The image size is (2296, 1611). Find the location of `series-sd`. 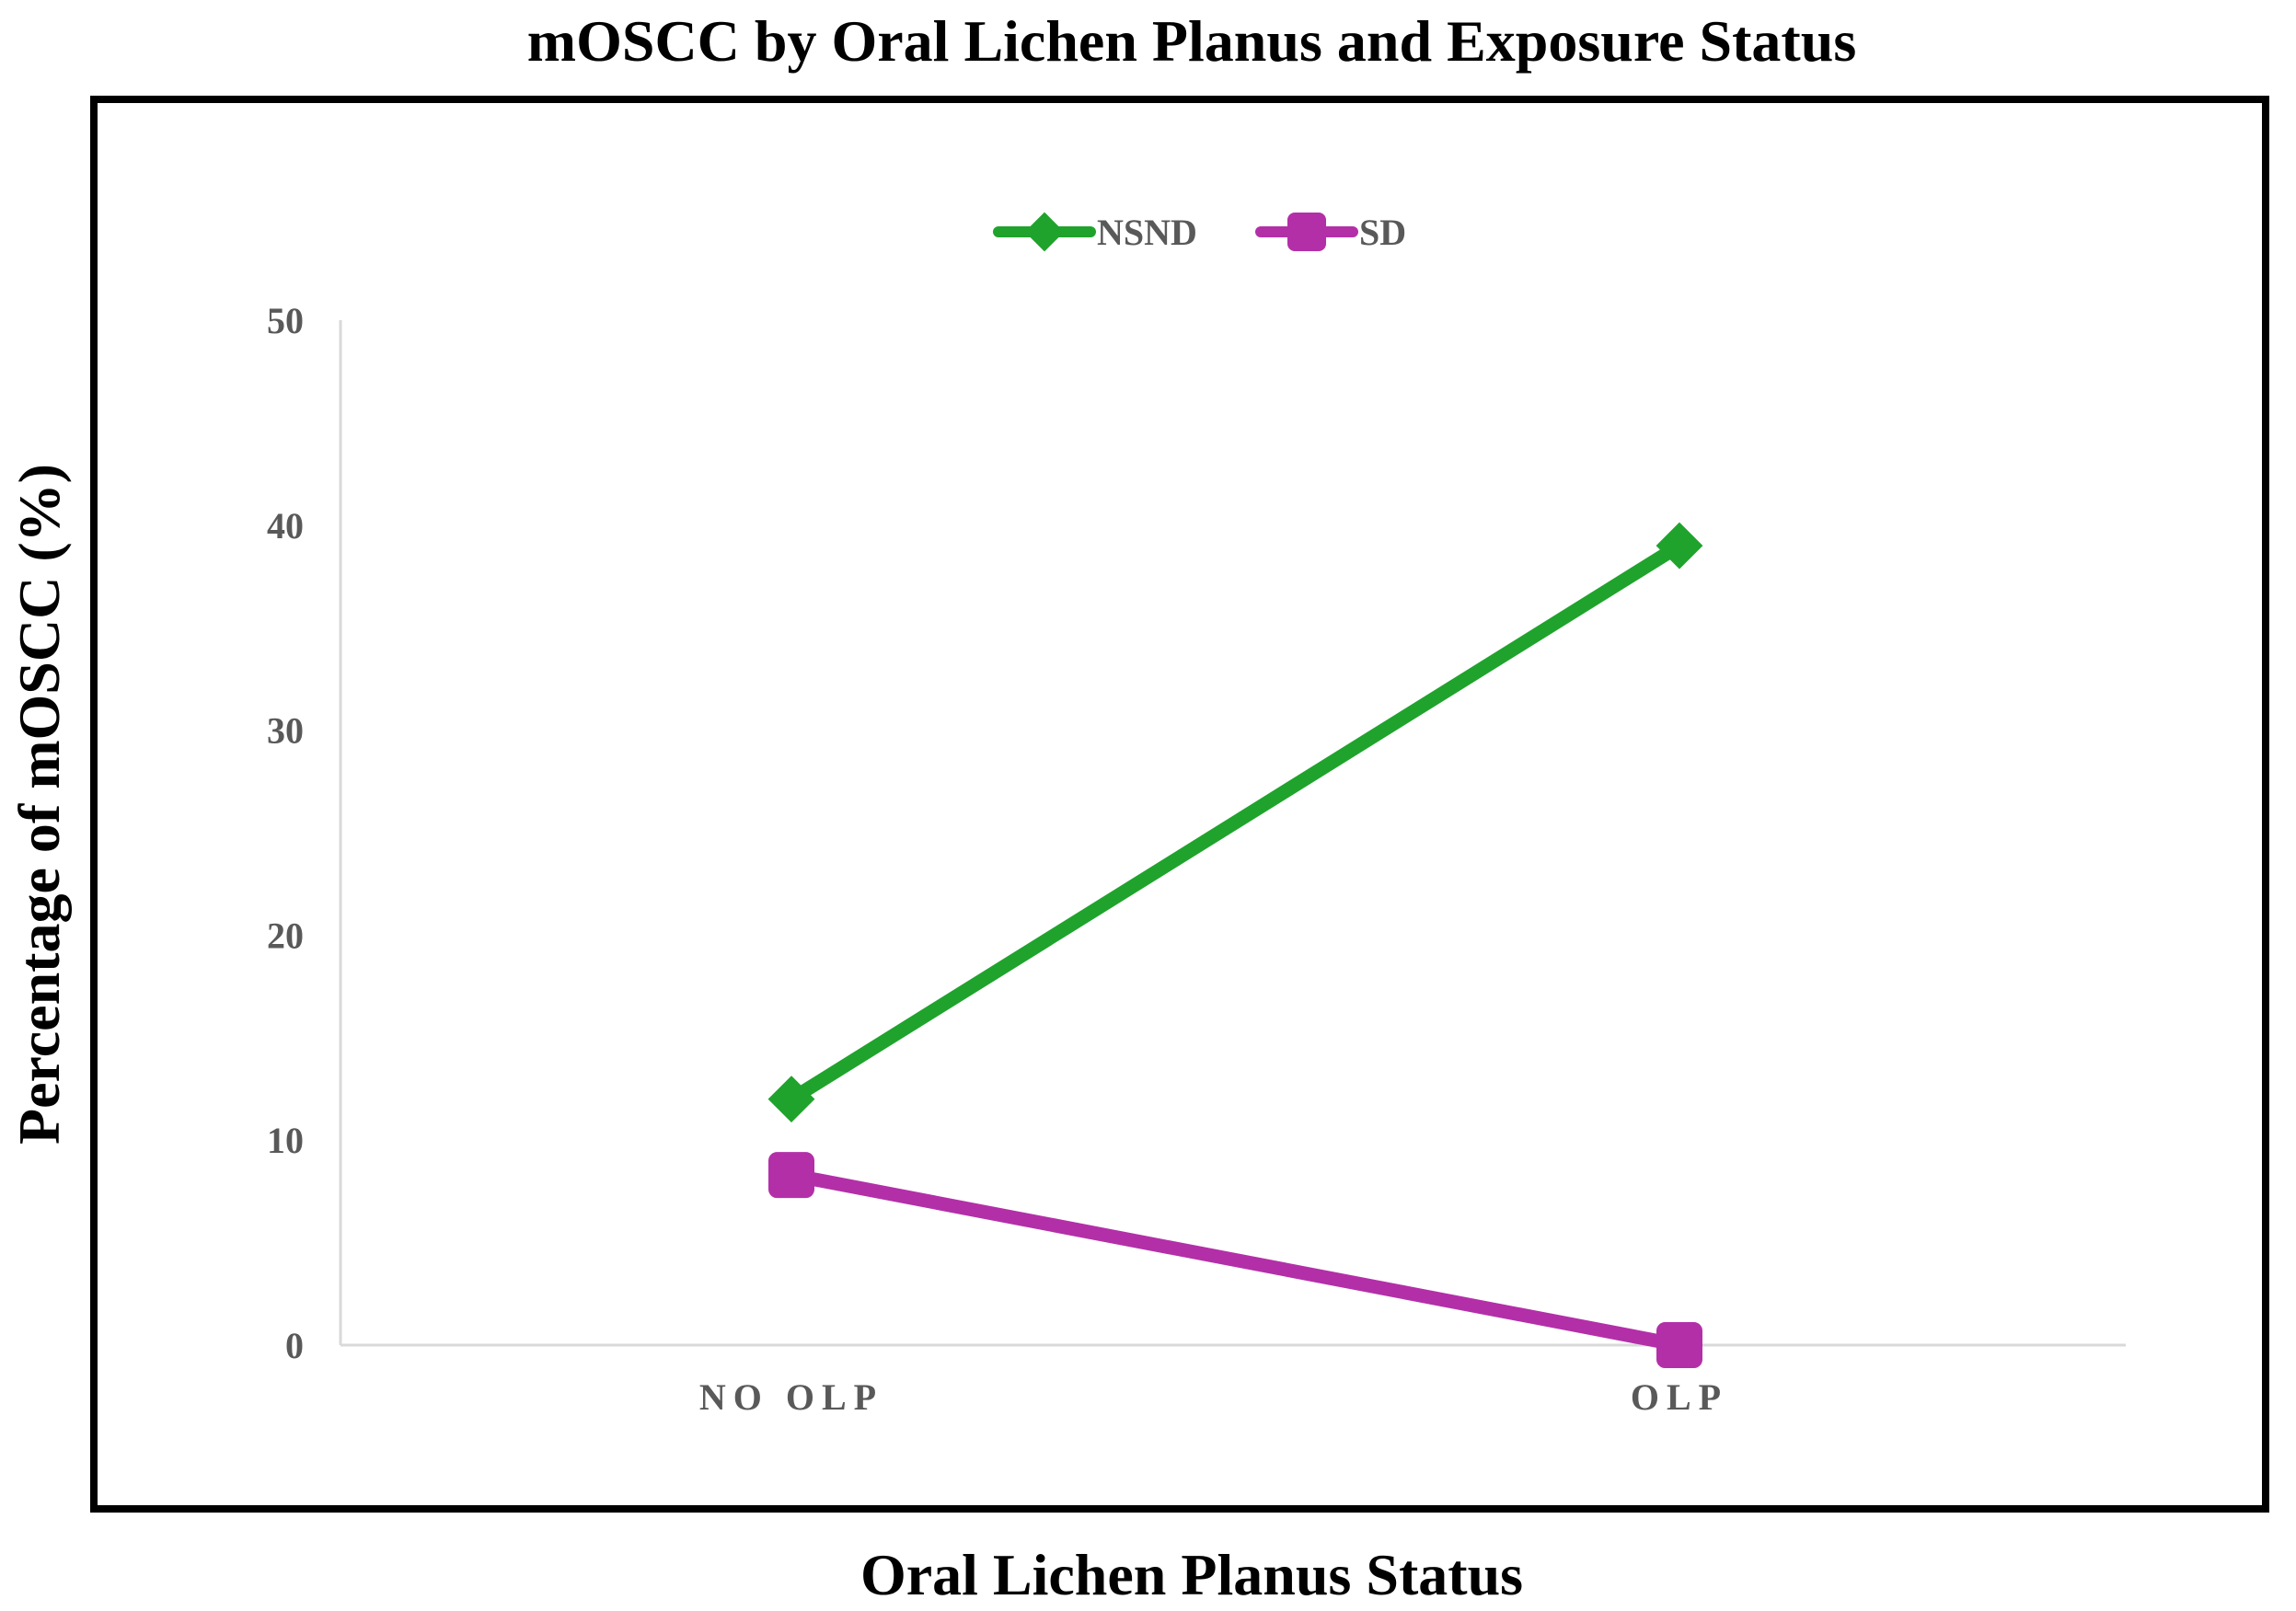

series-sd is located at coordinates (1235, 1260).